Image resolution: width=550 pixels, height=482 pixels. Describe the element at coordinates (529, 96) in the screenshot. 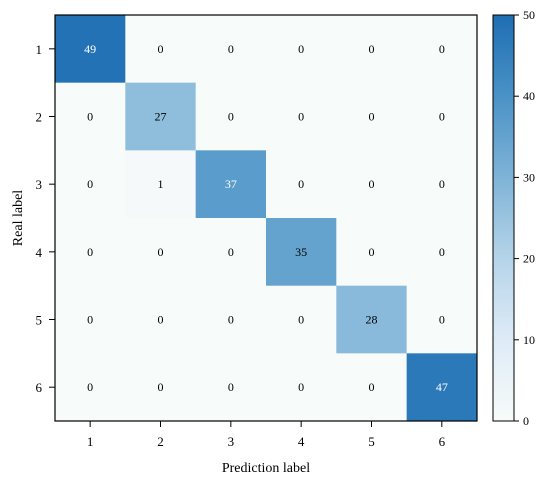

I see `colorbar-tick-label: 40` at that location.